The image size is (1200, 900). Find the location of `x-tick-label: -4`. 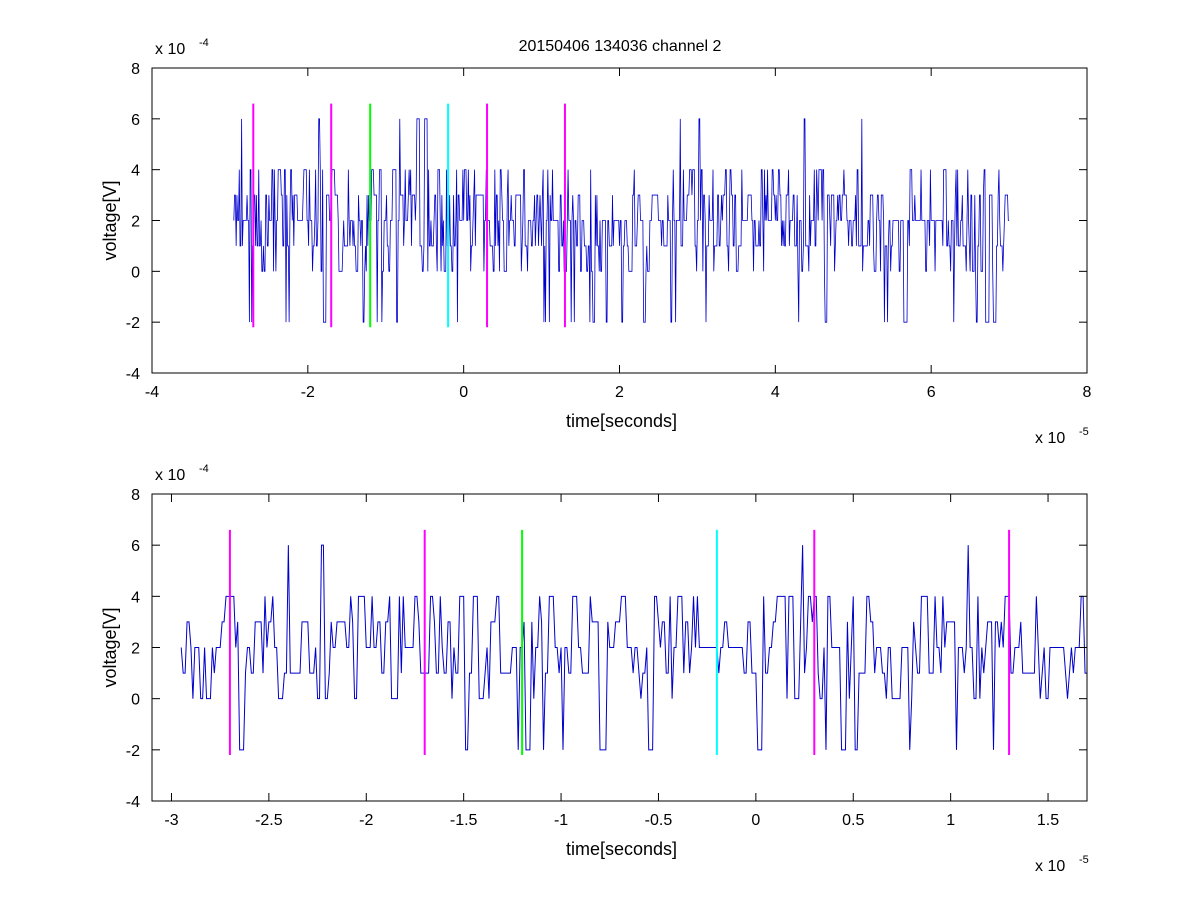

x-tick-label: -4 is located at coordinates (152, 392).